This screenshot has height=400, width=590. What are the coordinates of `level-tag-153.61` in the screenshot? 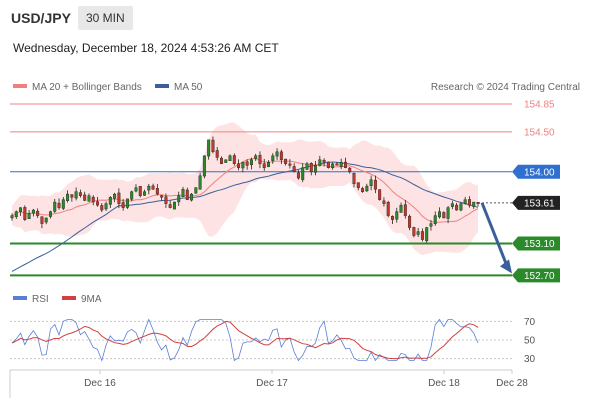 It's located at (536, 202).